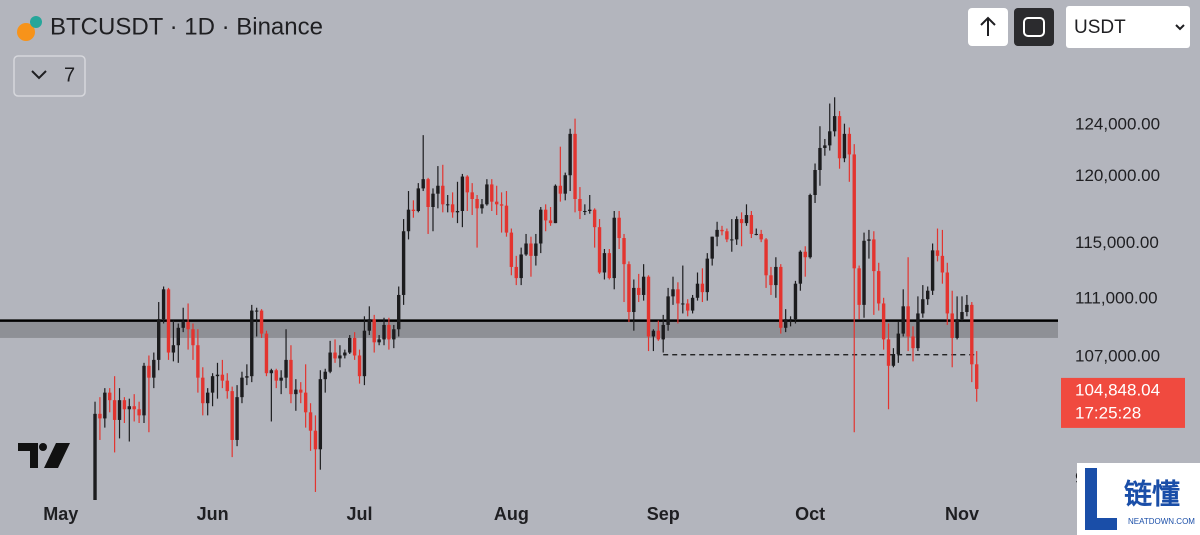 The height and width of the screenshot is (535, 1200). I want to click on price-tag: 104,848.04 17:25:28, so click(1123, 402).